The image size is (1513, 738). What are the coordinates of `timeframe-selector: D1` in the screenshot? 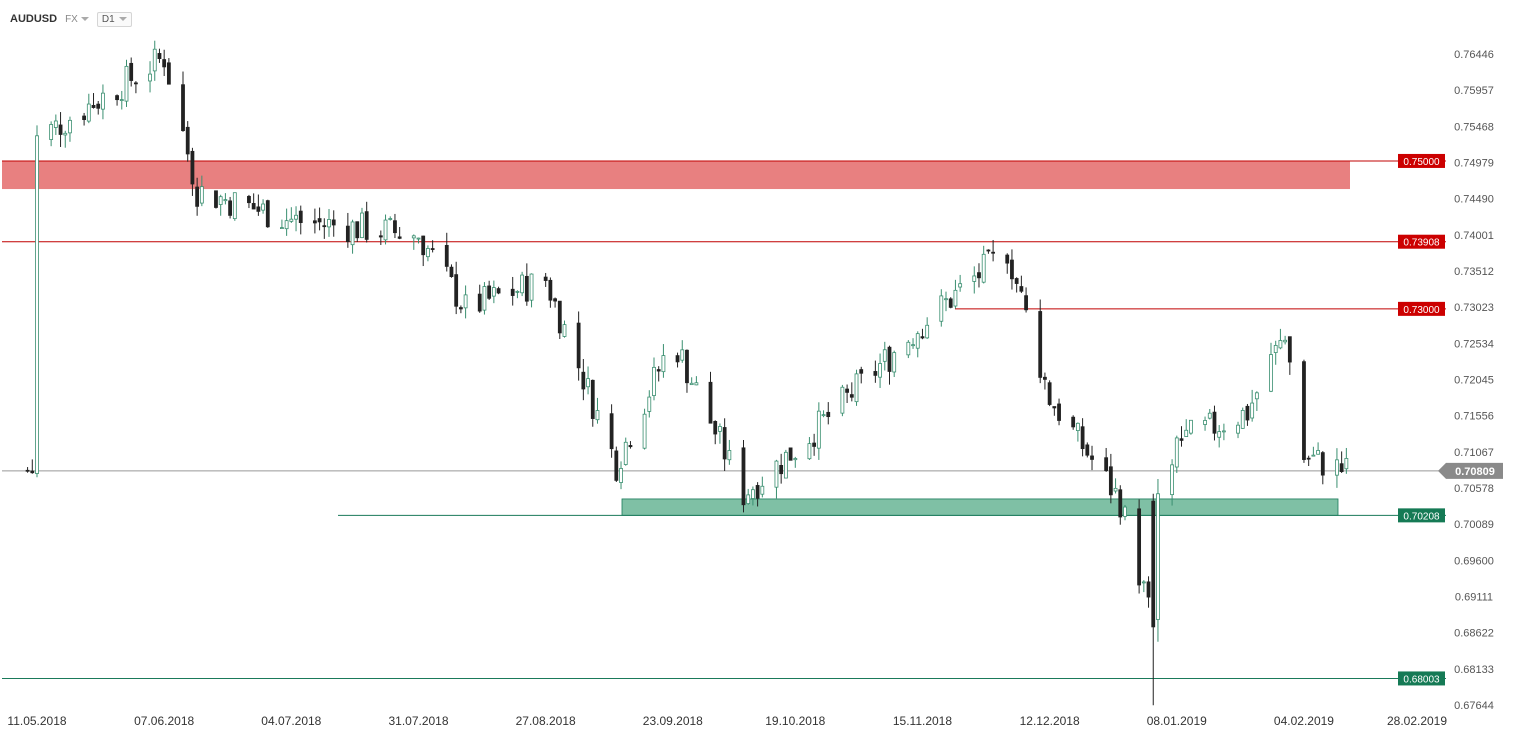 It's located at (114, 19).